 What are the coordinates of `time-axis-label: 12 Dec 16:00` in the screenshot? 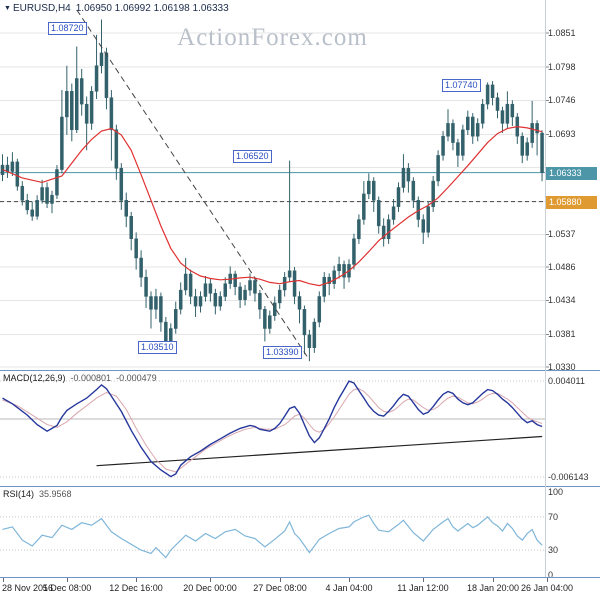 It's located at (136, 588).